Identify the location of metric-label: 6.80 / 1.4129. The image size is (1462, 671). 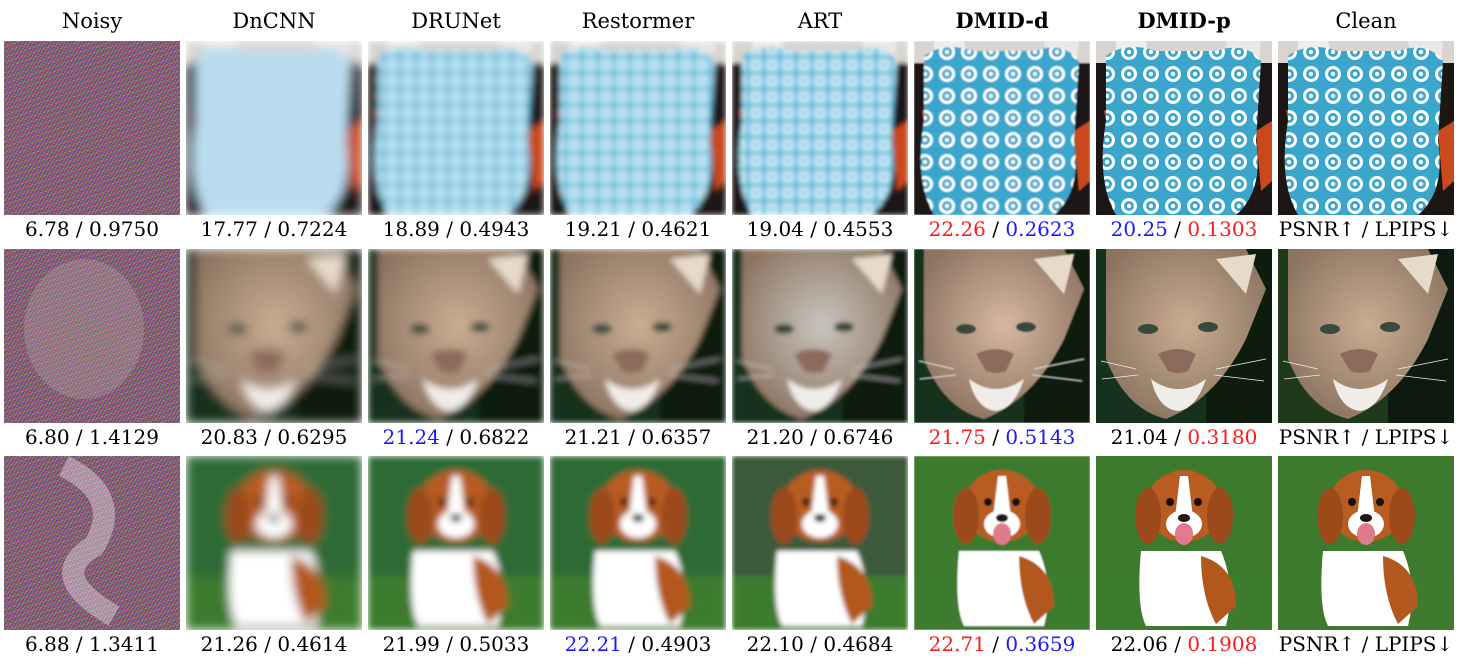
(93, 437).